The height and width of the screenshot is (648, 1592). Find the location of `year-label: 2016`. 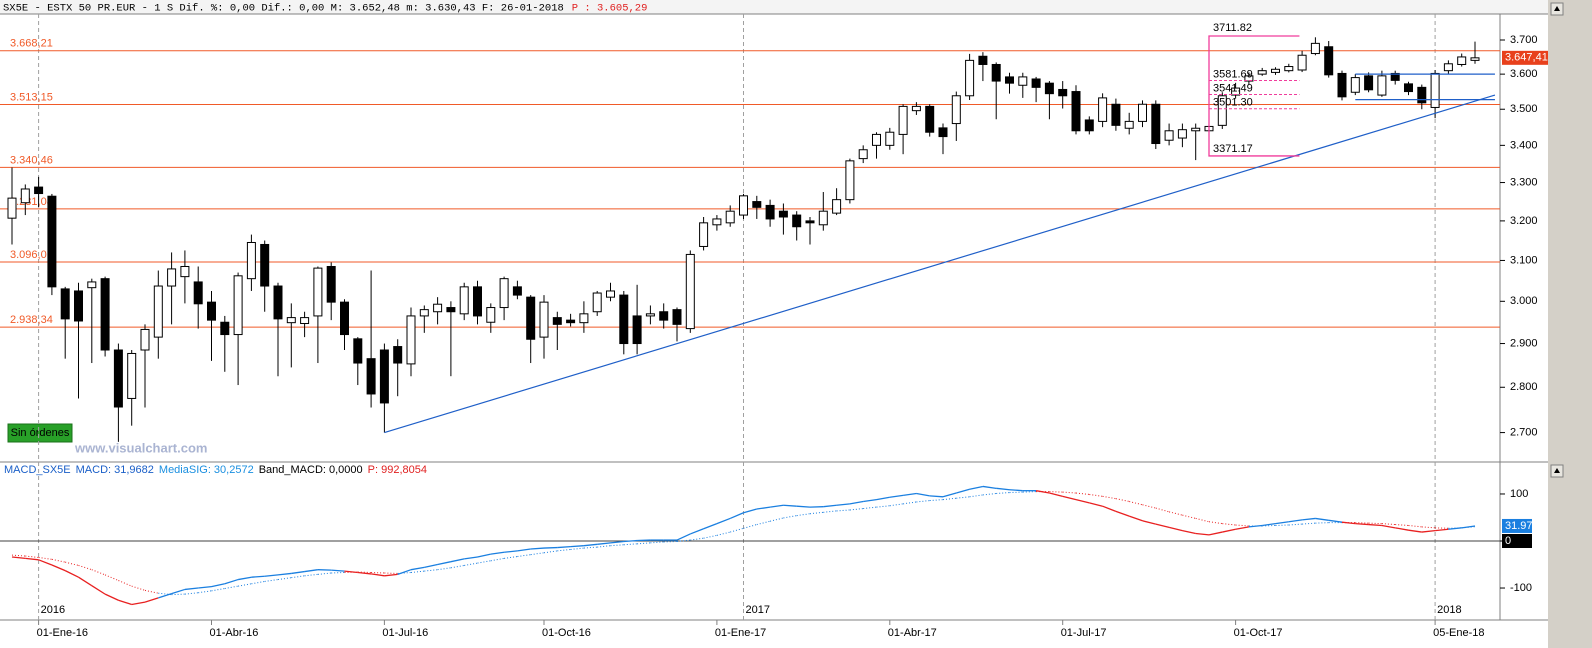

year-label: 2016 is located at coordinates (53, 610).